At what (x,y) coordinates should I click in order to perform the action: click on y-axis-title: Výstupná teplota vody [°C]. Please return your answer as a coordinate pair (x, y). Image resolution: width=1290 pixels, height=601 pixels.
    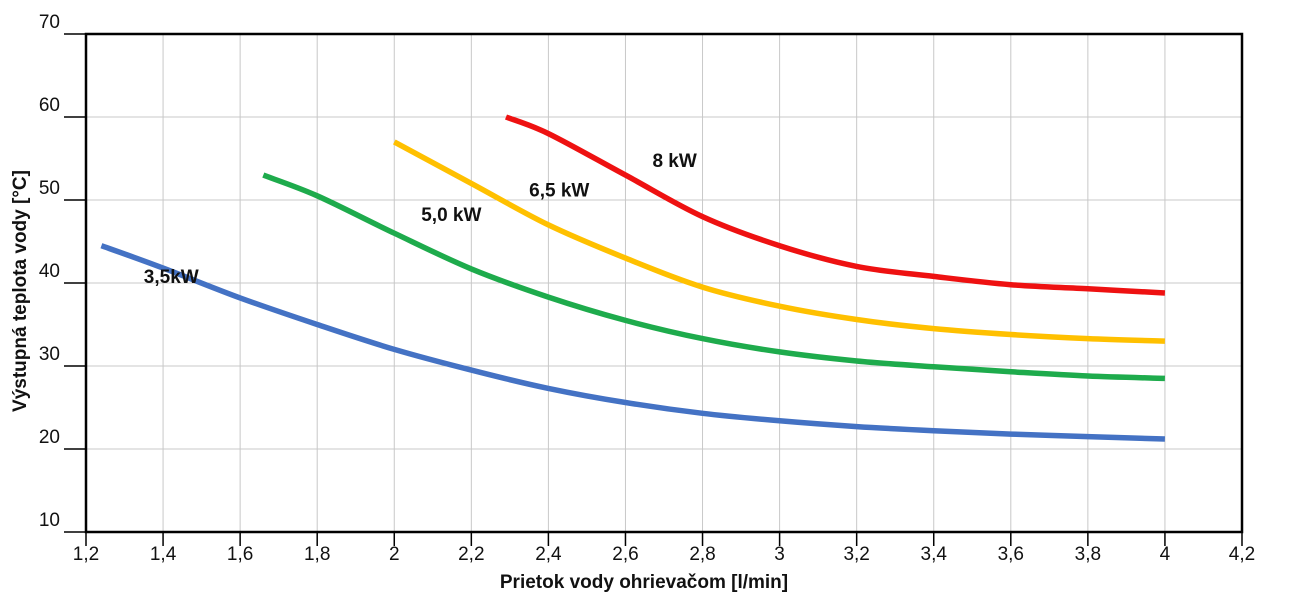
    Looking at the image, I should click on (20, 291).